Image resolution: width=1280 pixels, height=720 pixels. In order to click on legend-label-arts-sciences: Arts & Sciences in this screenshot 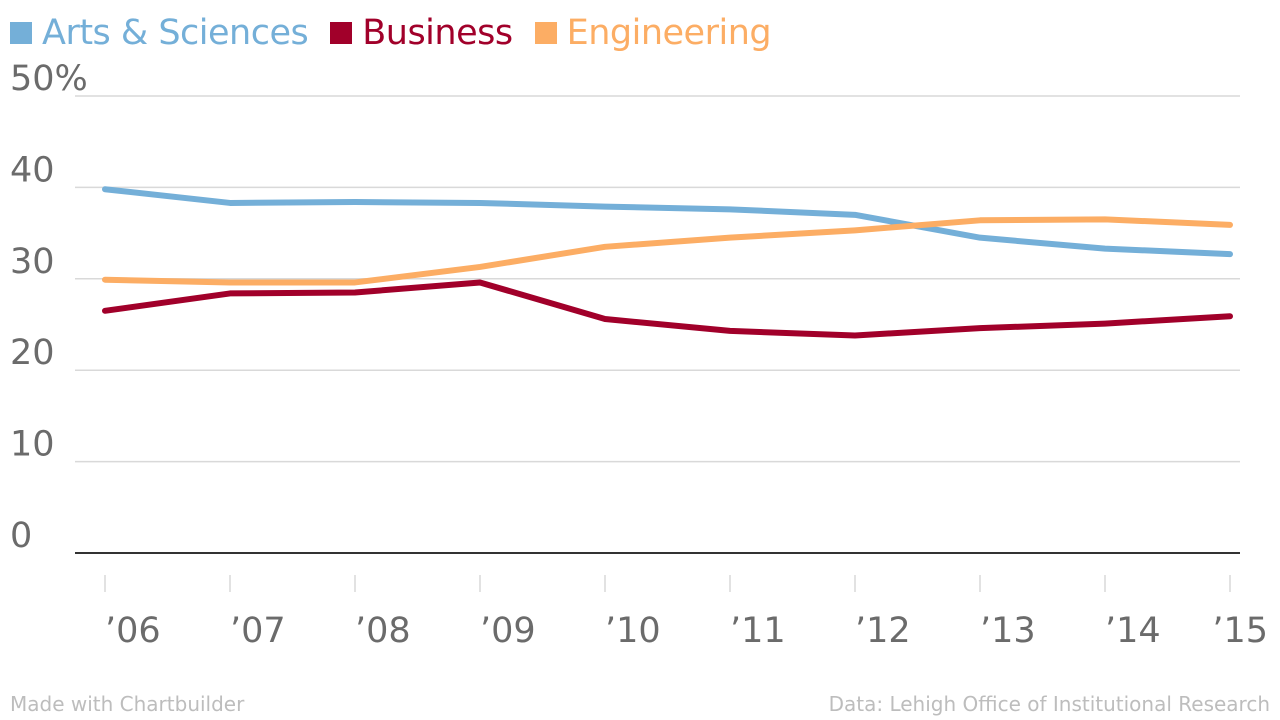, I will do `click(175, 33)`.